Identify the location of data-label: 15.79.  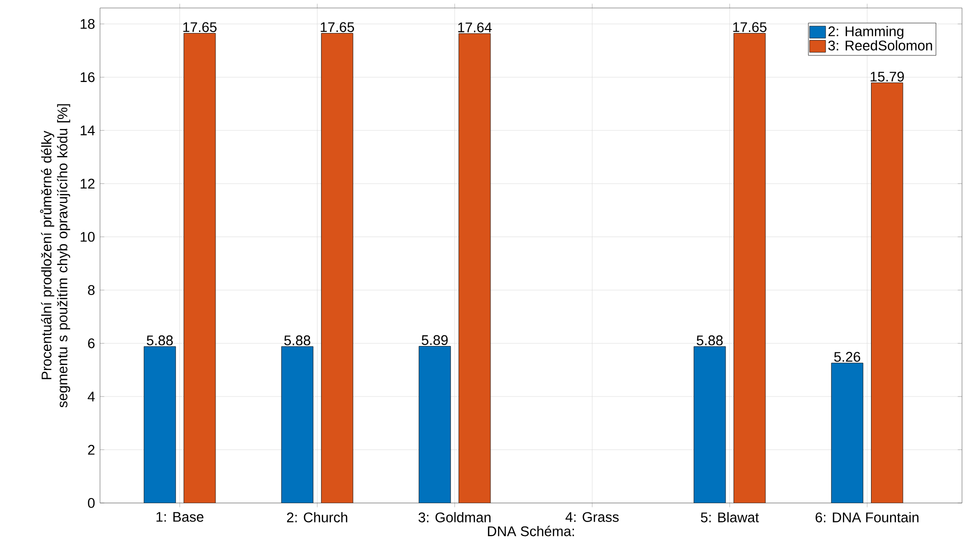
(887, 77).